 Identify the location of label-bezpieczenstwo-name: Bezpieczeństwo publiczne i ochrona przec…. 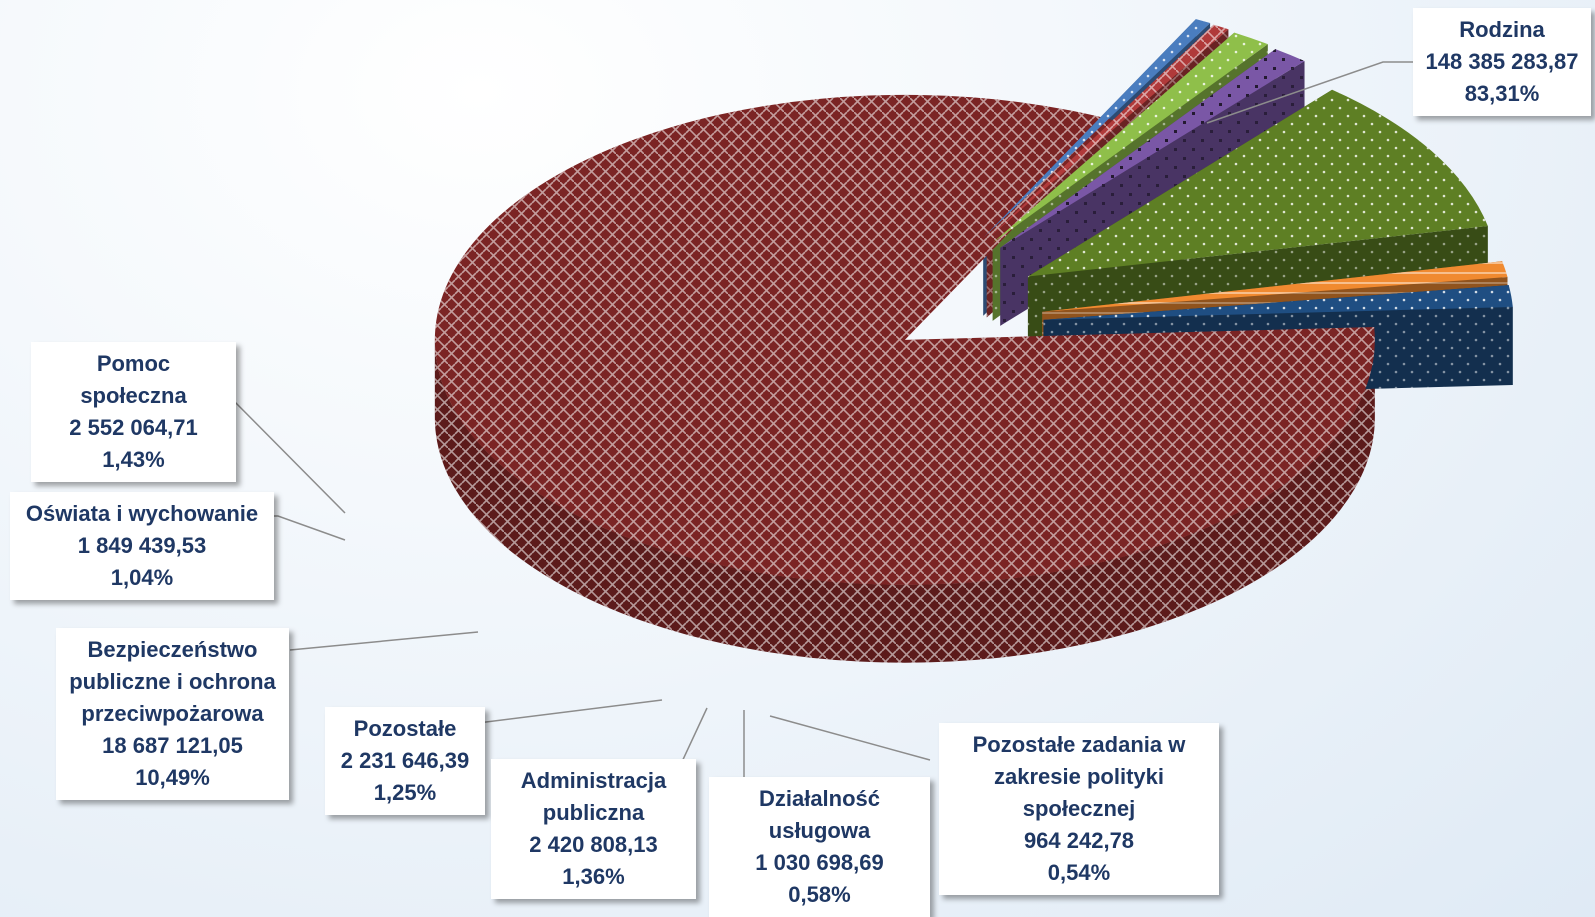
(172, 681).